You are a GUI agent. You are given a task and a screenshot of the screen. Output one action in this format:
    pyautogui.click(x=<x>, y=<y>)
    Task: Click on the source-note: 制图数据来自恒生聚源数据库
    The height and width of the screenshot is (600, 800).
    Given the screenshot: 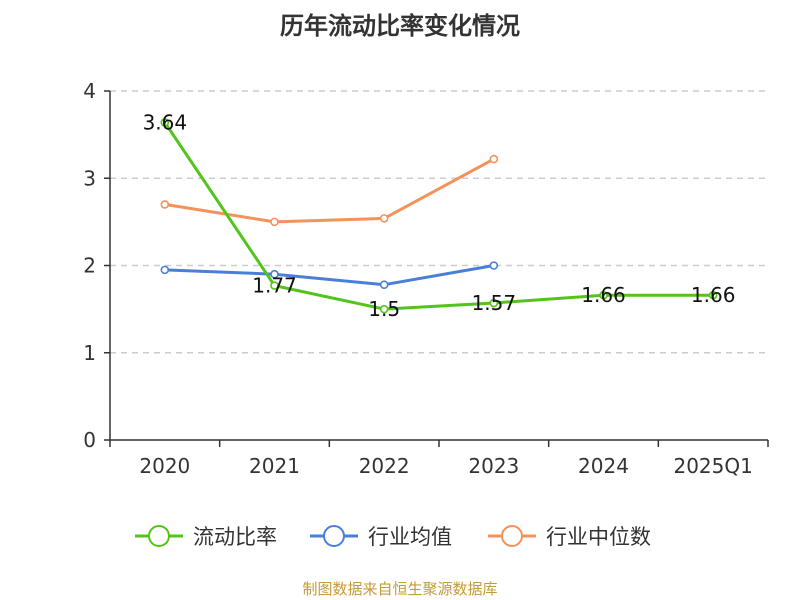 What is the action you would take?
    pyautogui.click(x=400, y=589)
    